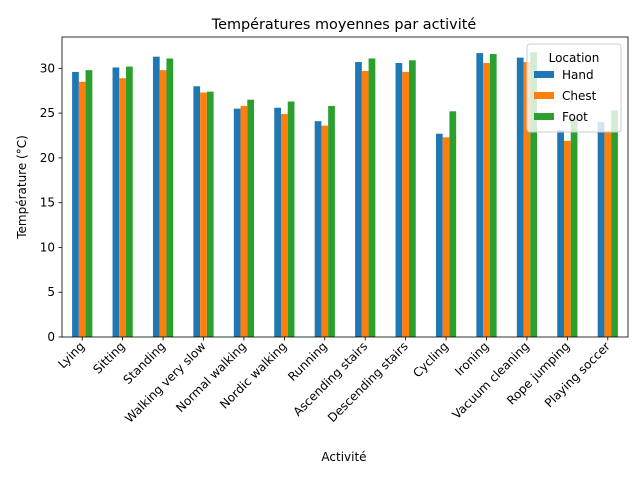 The image size is (640, 480). I want to click on x-tick-label: Descending stairs, so click(368, 382).